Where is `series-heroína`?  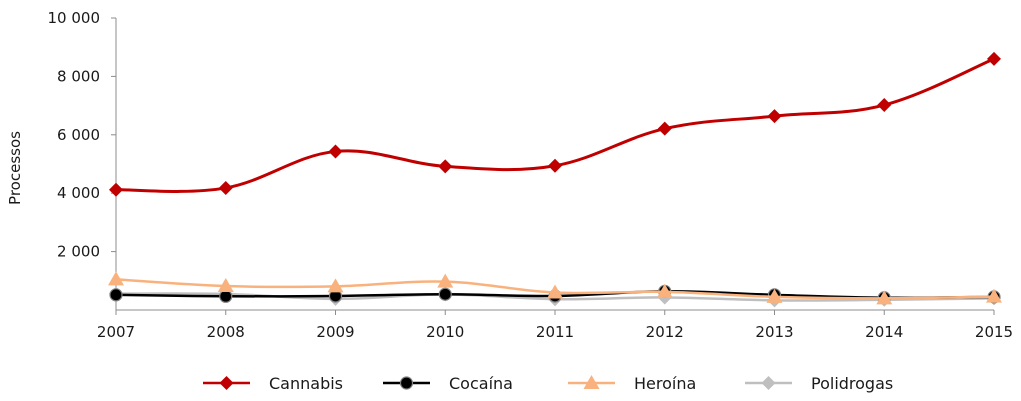
series-heroína is located at coordinates (555, 288).